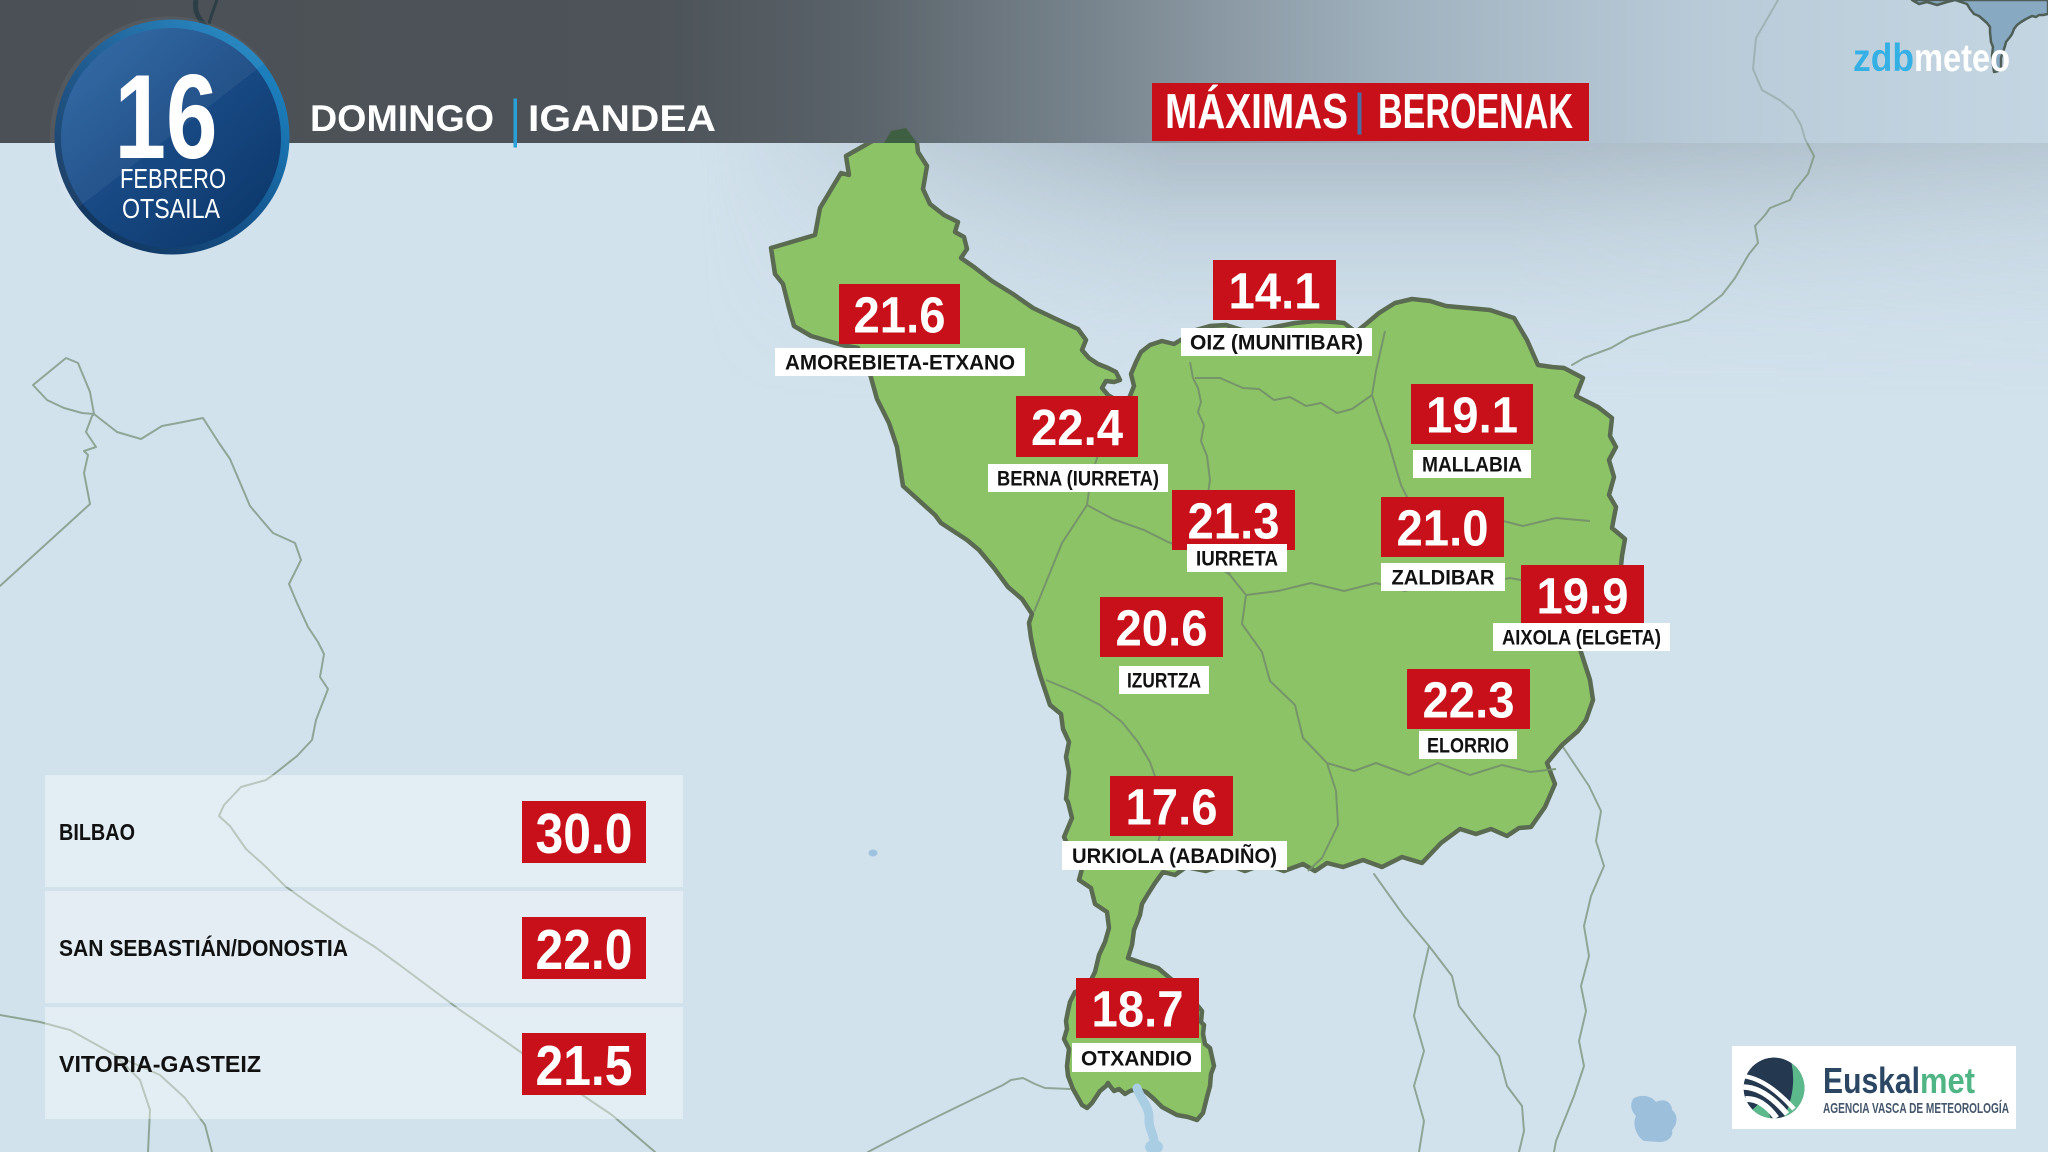 This screenshot has height=1152, width=2048. What do you see at coordinates (160, 1064) in the screenshot?
I see `svg-text: VITORIA-GASTEIZ` at bounding box center [160, 1064].